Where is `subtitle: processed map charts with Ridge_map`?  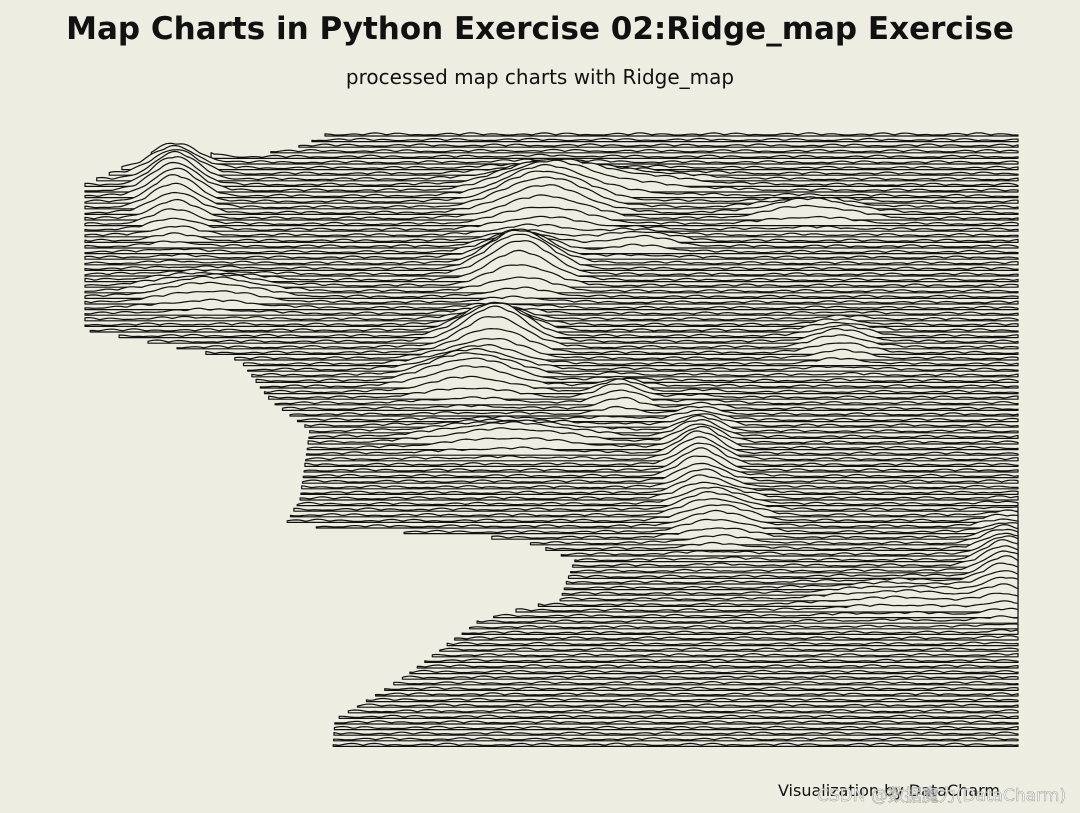 subtitle: processed map charts with Ridge_map is located at coordinates (540, 77).